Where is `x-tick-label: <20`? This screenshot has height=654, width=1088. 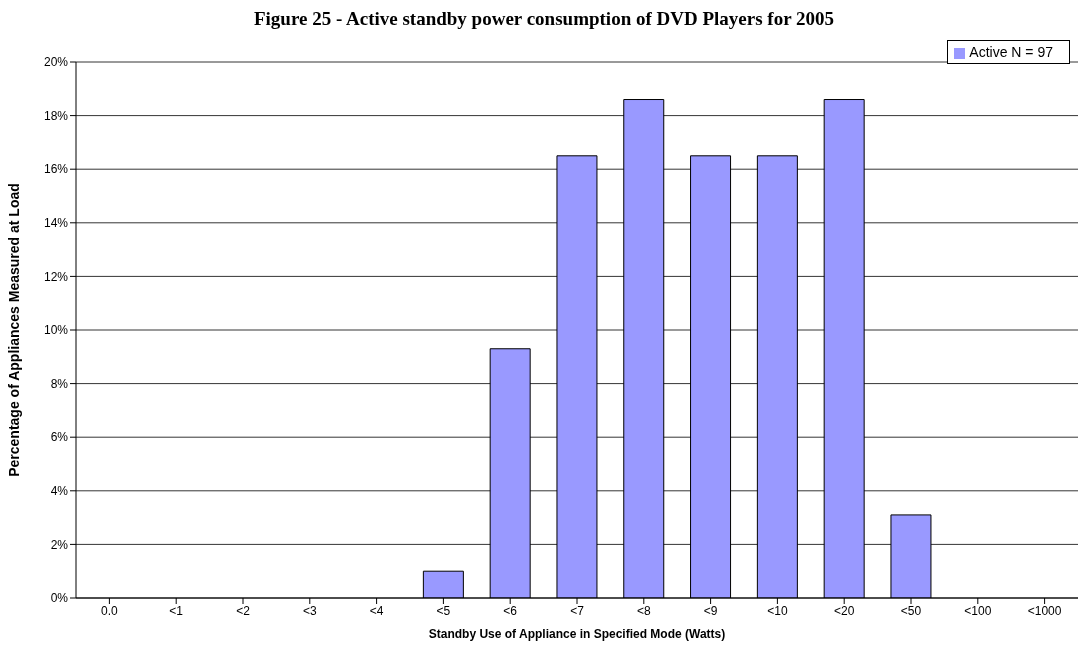 x-tick-label: <20 is located at coordinates (844, 610).